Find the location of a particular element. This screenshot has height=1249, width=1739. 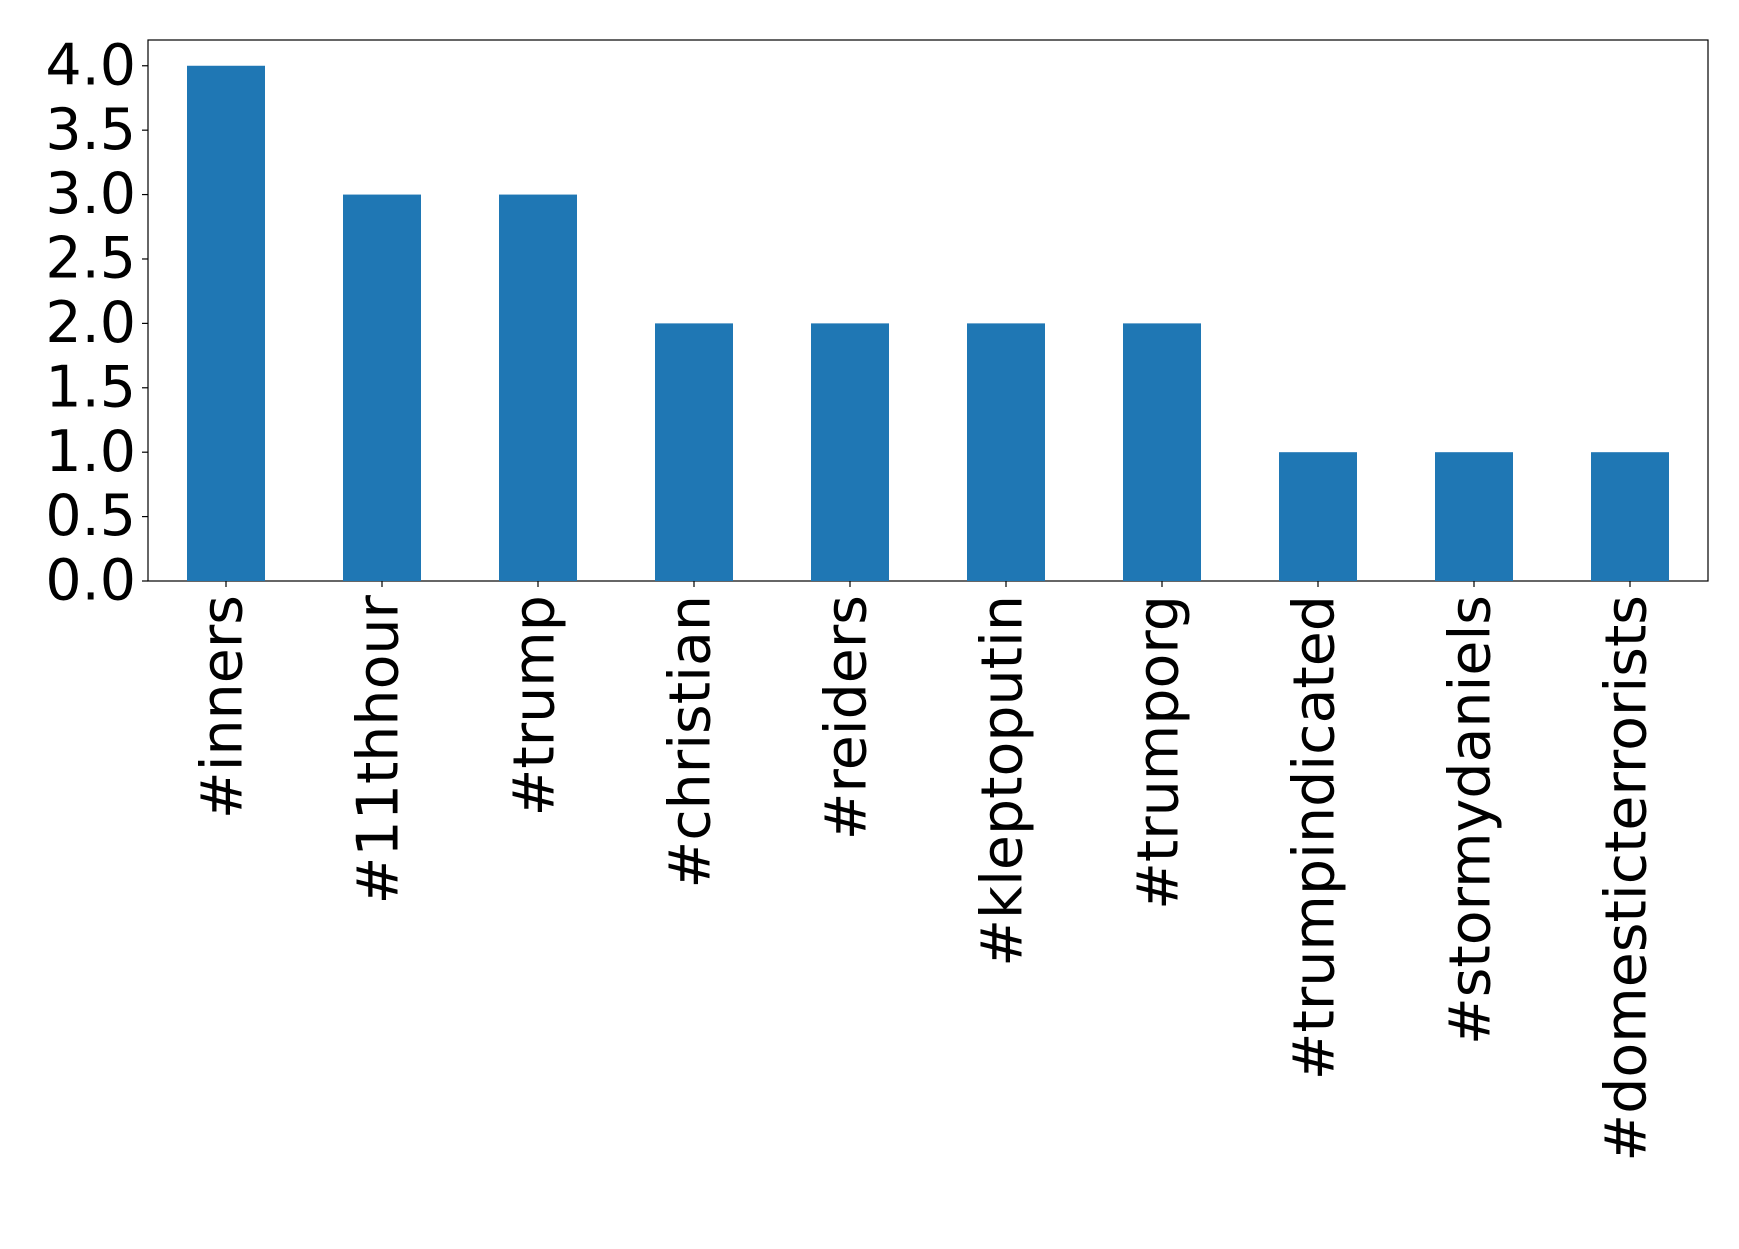

x-tick-label: #trumpindicated is located at coordinates (1315, 837).